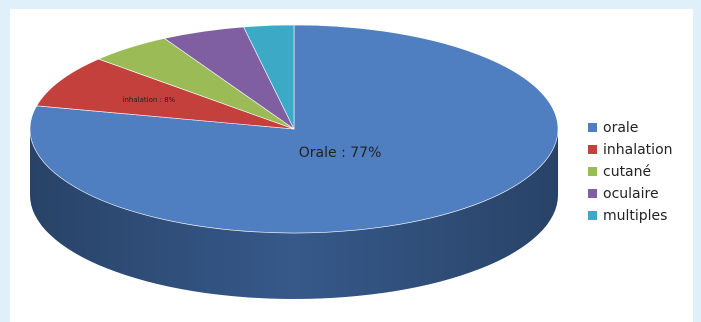 Image resolution: width=701 pixels, height=322 pixels. Describe the element at coordinates (149, 100) in the screenshot. I see `data-label-inhalation: inhalation : 8%` at that location.